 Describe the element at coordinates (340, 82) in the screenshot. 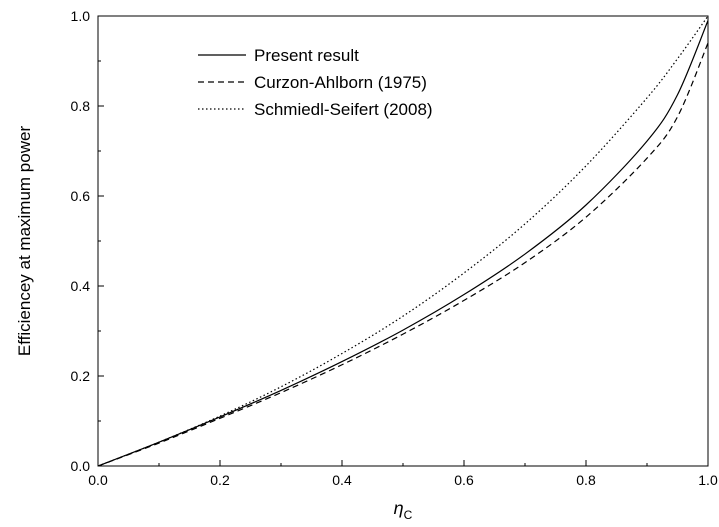

I see `legend-label-curzon-ahlborn: Curzon-Ahlborn (1975)` at that location.